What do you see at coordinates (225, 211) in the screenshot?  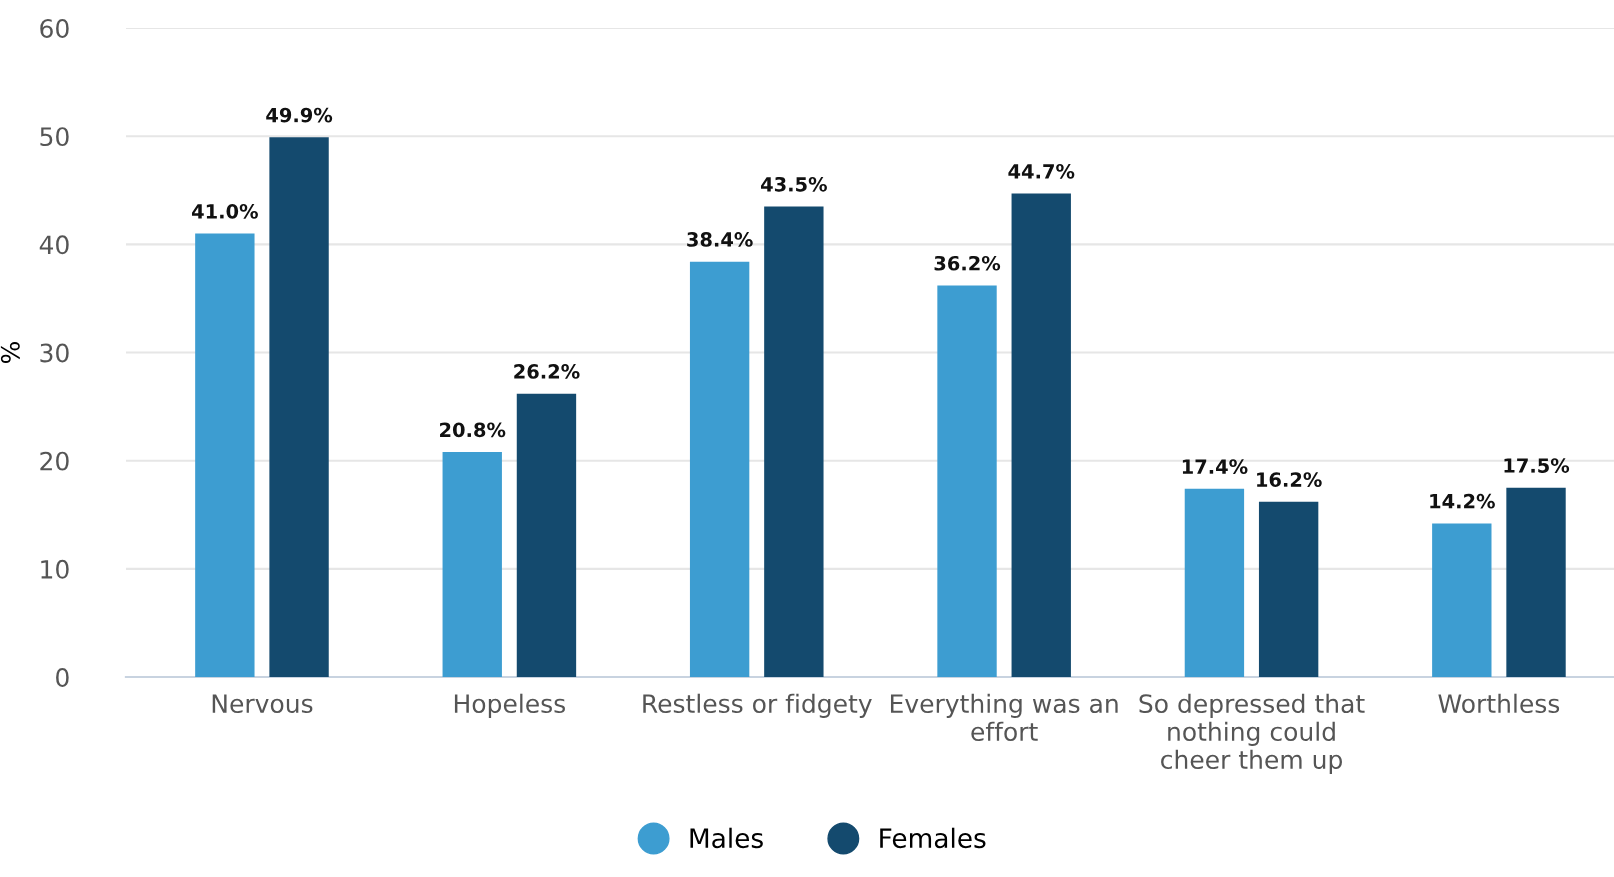 I see `data-label: 41.0%` at bounding box center [225, 211].